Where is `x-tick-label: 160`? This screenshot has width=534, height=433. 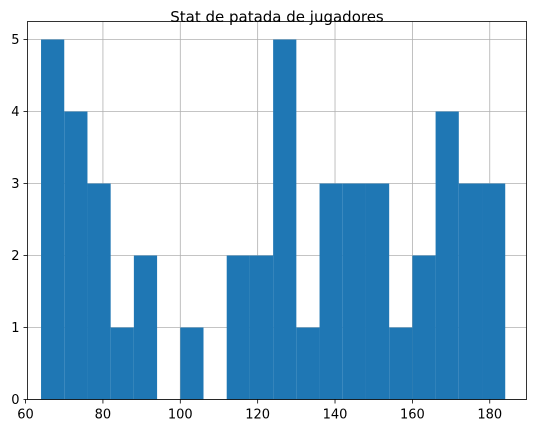
x-tick-label: 160 is located at coordinates (412, 415).